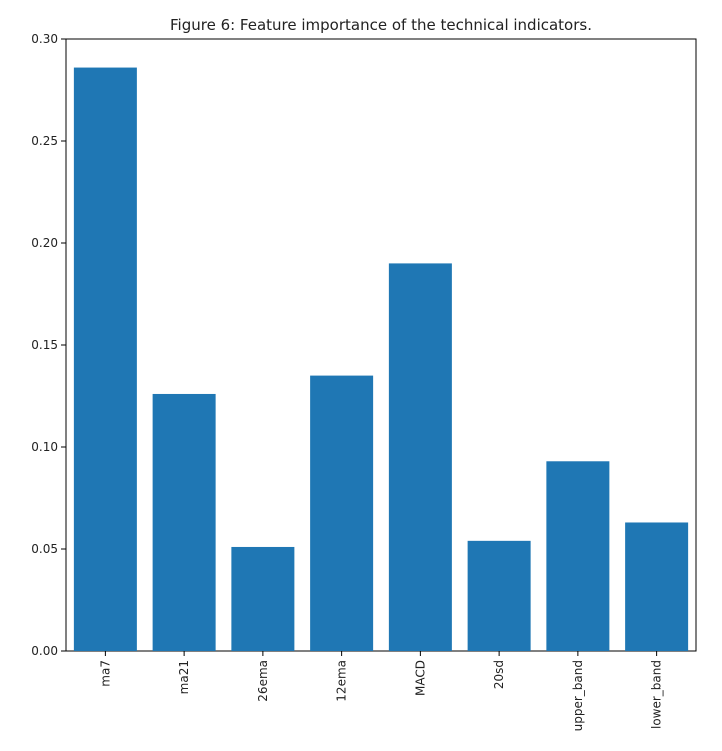 The image size is (722, 751). What do you see at coordinates (342, 513) in the screenshot?
I see `bar-12ema` at bounding box center [342, 513].